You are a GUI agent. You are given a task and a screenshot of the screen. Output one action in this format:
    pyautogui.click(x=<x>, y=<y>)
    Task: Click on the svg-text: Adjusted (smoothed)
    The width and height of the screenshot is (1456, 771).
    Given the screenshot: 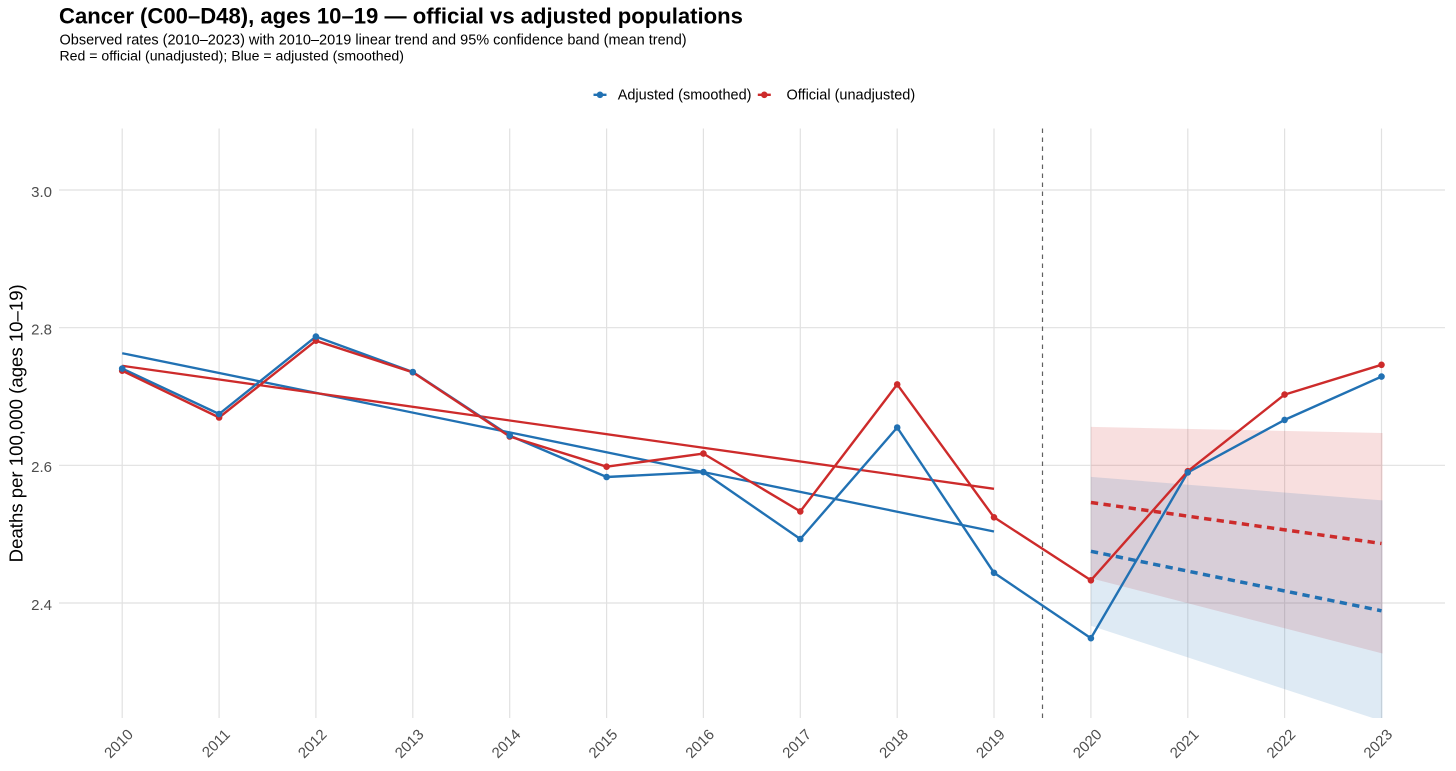 What is the action you would take?
    pyautogui.click(x=685, y=96)
    